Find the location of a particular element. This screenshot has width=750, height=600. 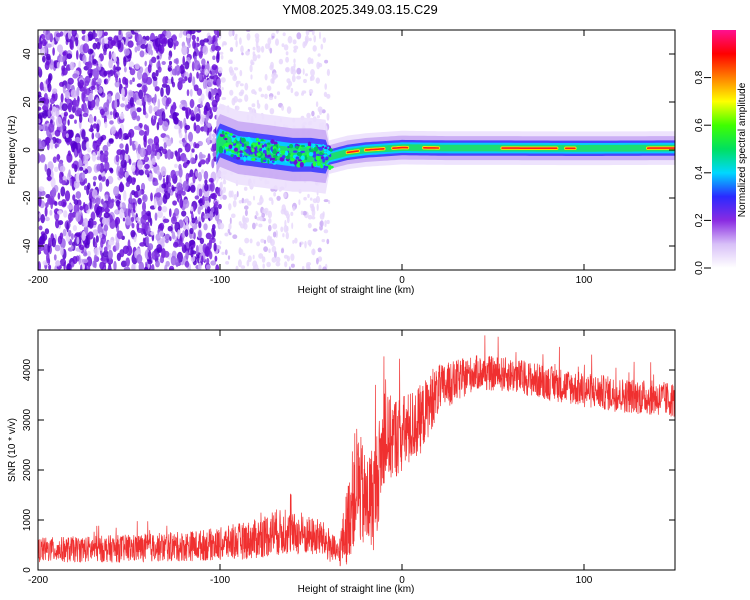

spectrogram-y-tick-label: 40 is located at coordinates (27, 54).